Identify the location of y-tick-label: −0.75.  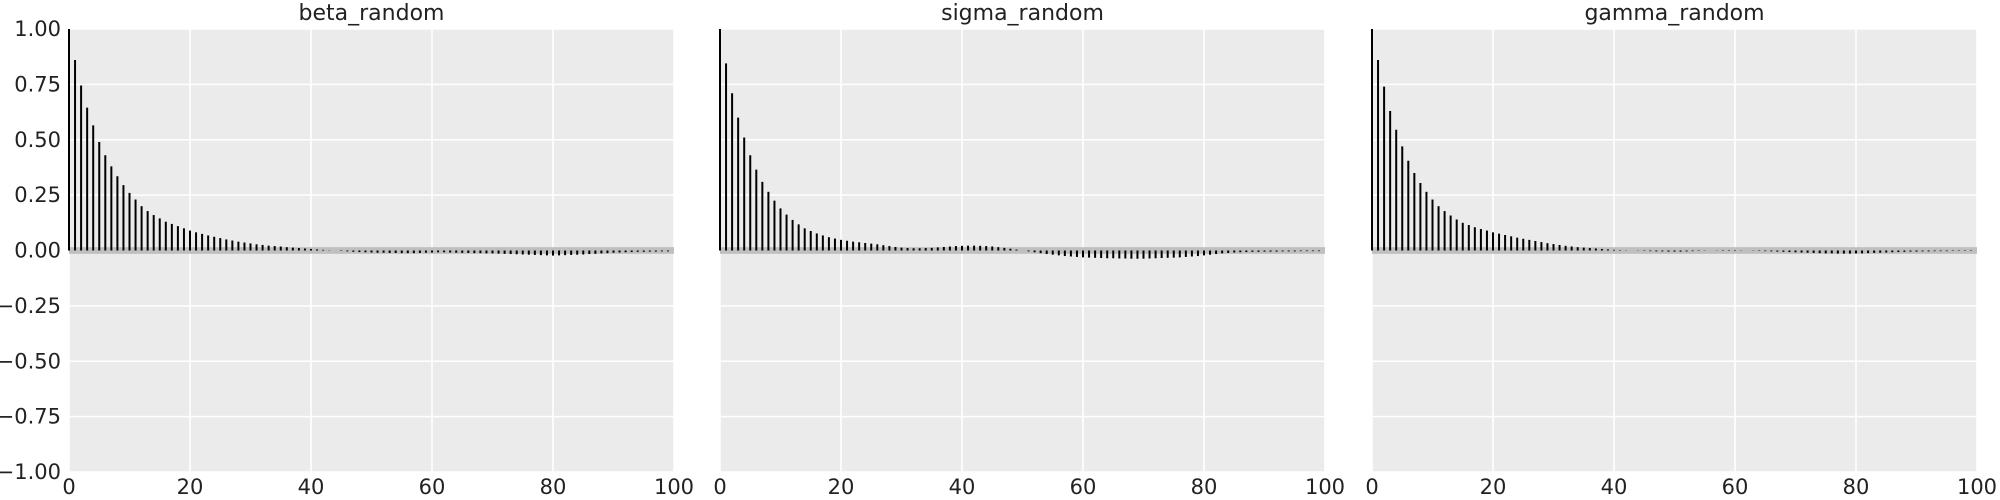
(30, 417).